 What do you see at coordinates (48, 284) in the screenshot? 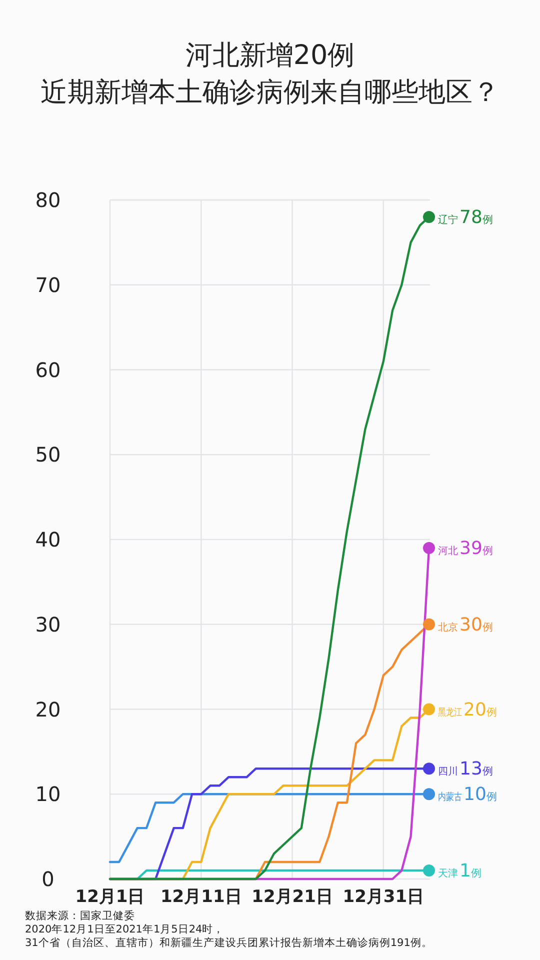
I see `ytick: 70` at bounding box center [48, 284].